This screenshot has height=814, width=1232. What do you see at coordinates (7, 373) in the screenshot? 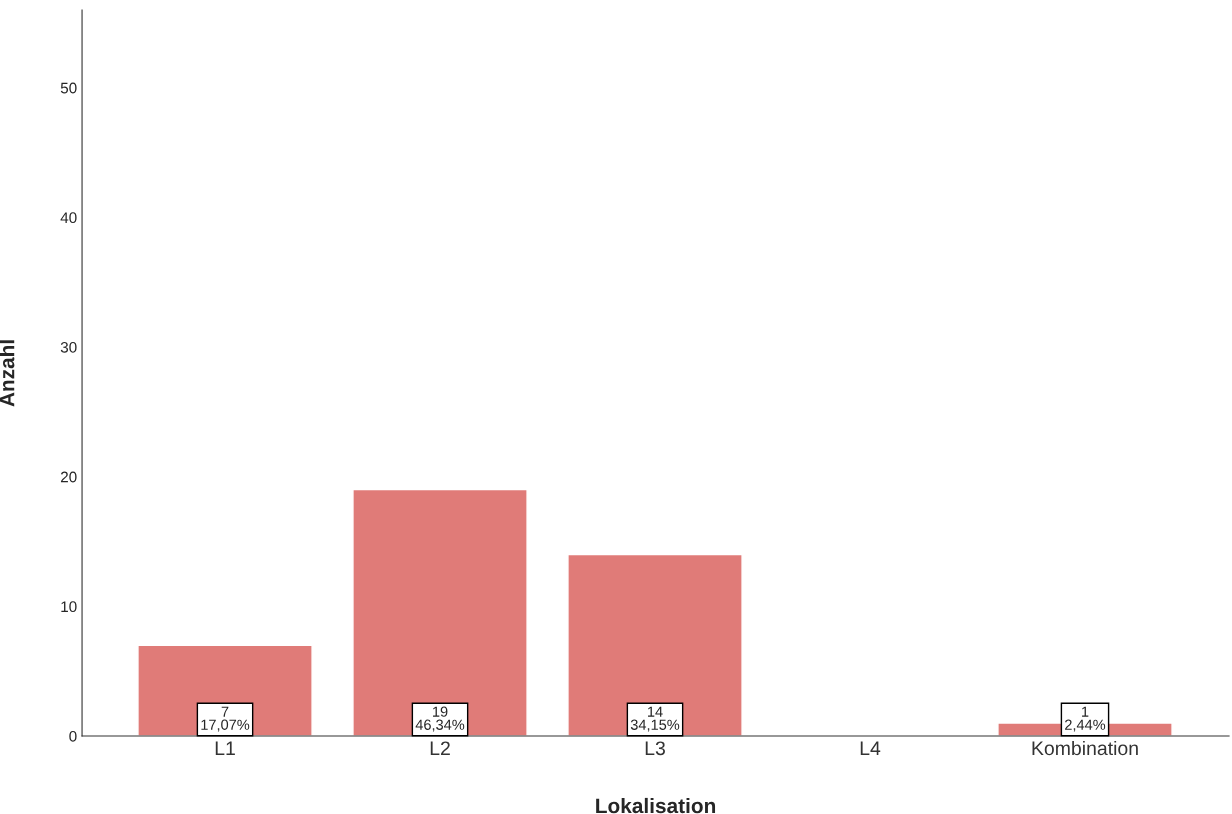
I see `y-axis-title: Anzahl` at bounding box center [7, 373].